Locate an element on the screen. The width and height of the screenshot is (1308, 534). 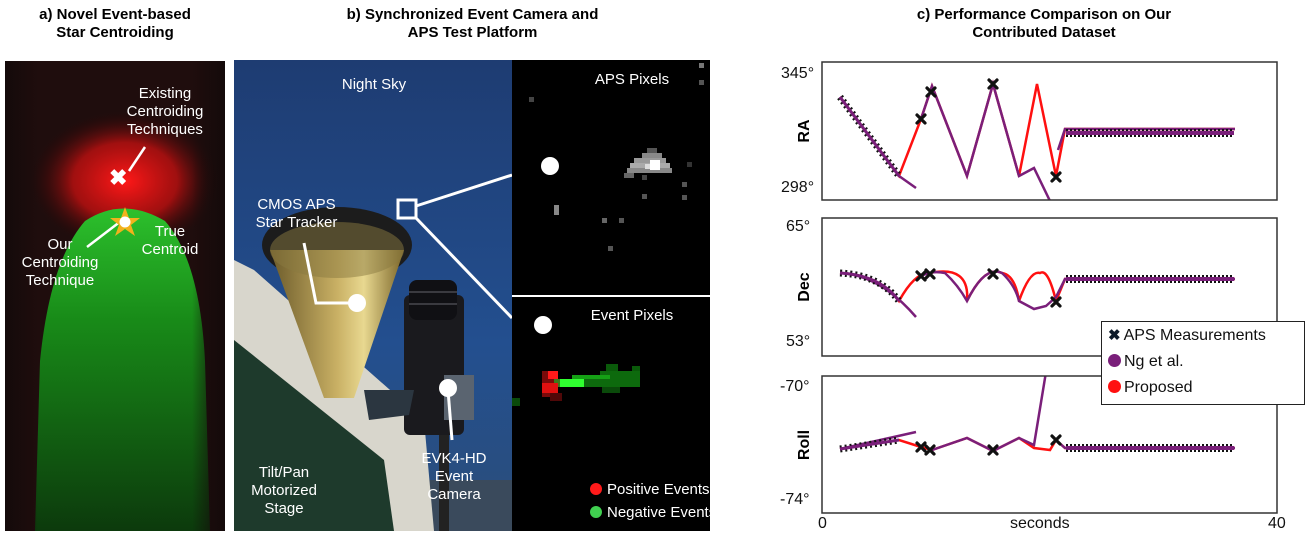
label-evk-1: EVK4-HD is located at coordinates (454, 458).